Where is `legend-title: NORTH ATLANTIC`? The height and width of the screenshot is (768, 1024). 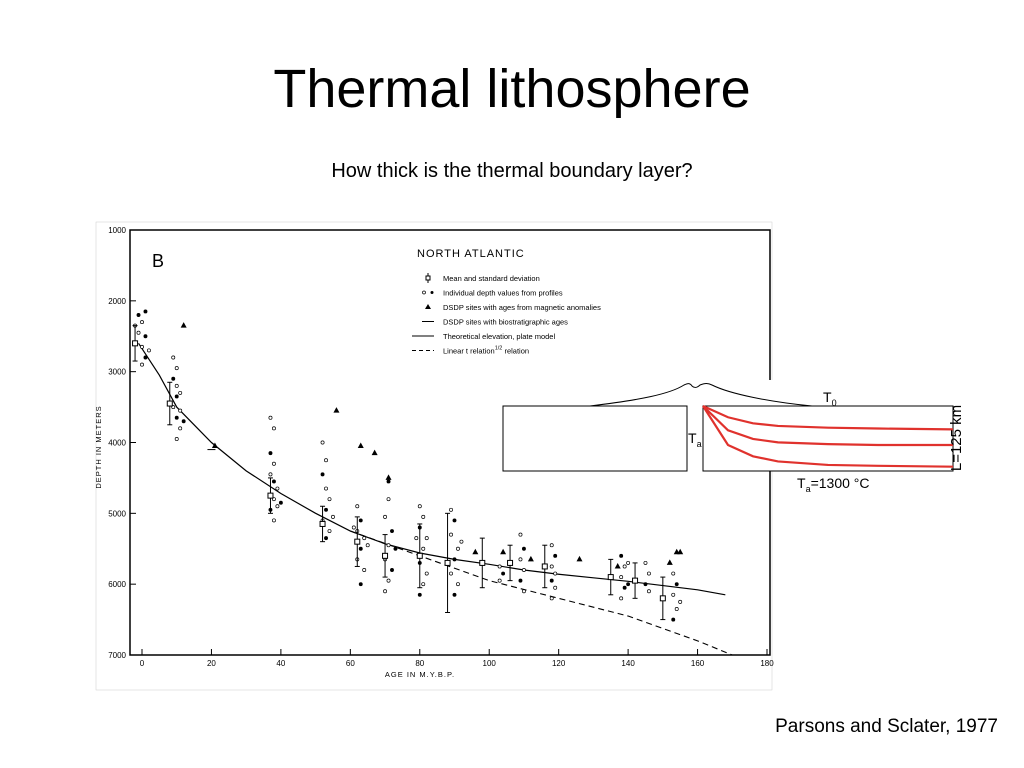 legend-title: NORTH ATLANTIC is located at coordinates (471, 254).